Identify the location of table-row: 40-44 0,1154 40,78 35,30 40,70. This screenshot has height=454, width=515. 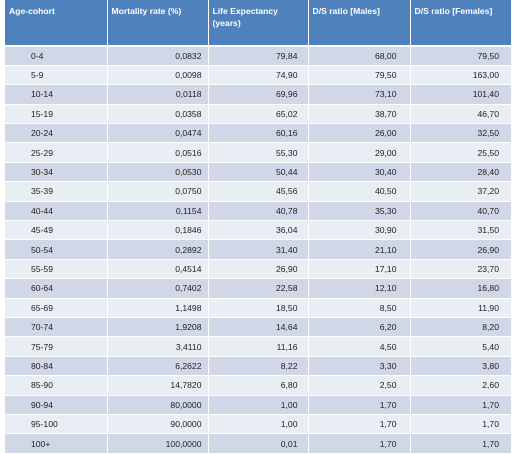
(258, 211).